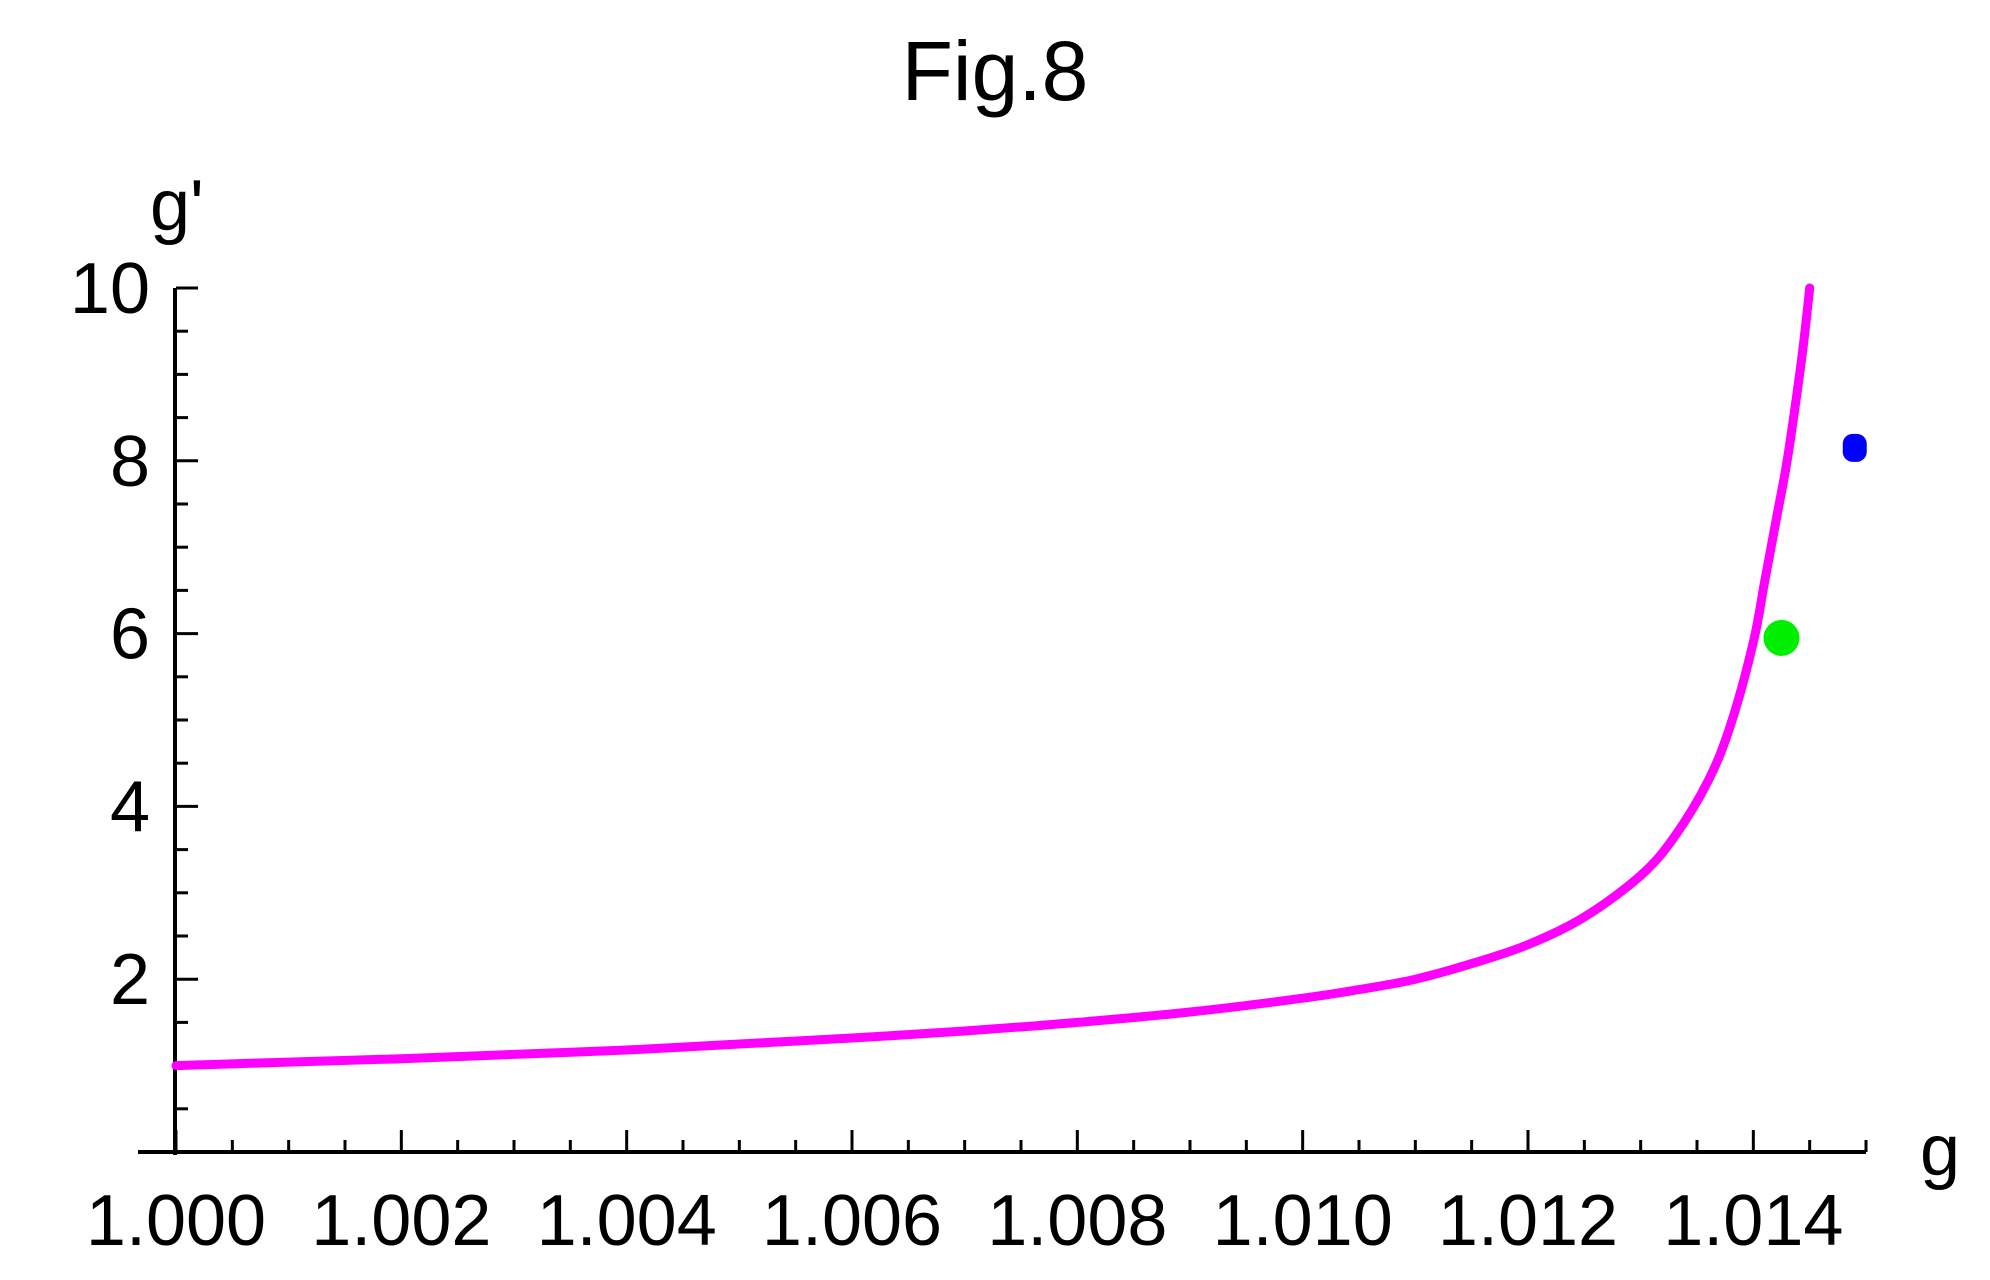 This screenshot has width=1990, height=1280. I want to click on y-tick-label: 4, so click(130, 807).